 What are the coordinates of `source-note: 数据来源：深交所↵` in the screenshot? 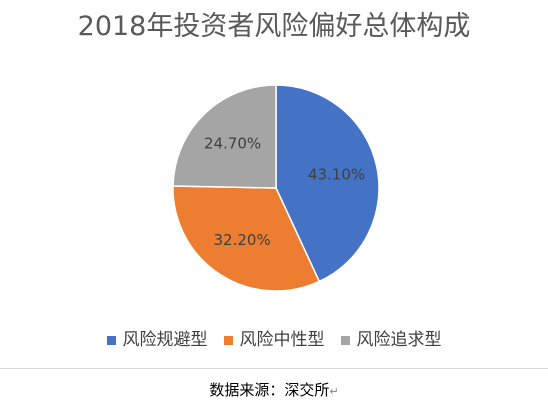 It's located at (274, 391).